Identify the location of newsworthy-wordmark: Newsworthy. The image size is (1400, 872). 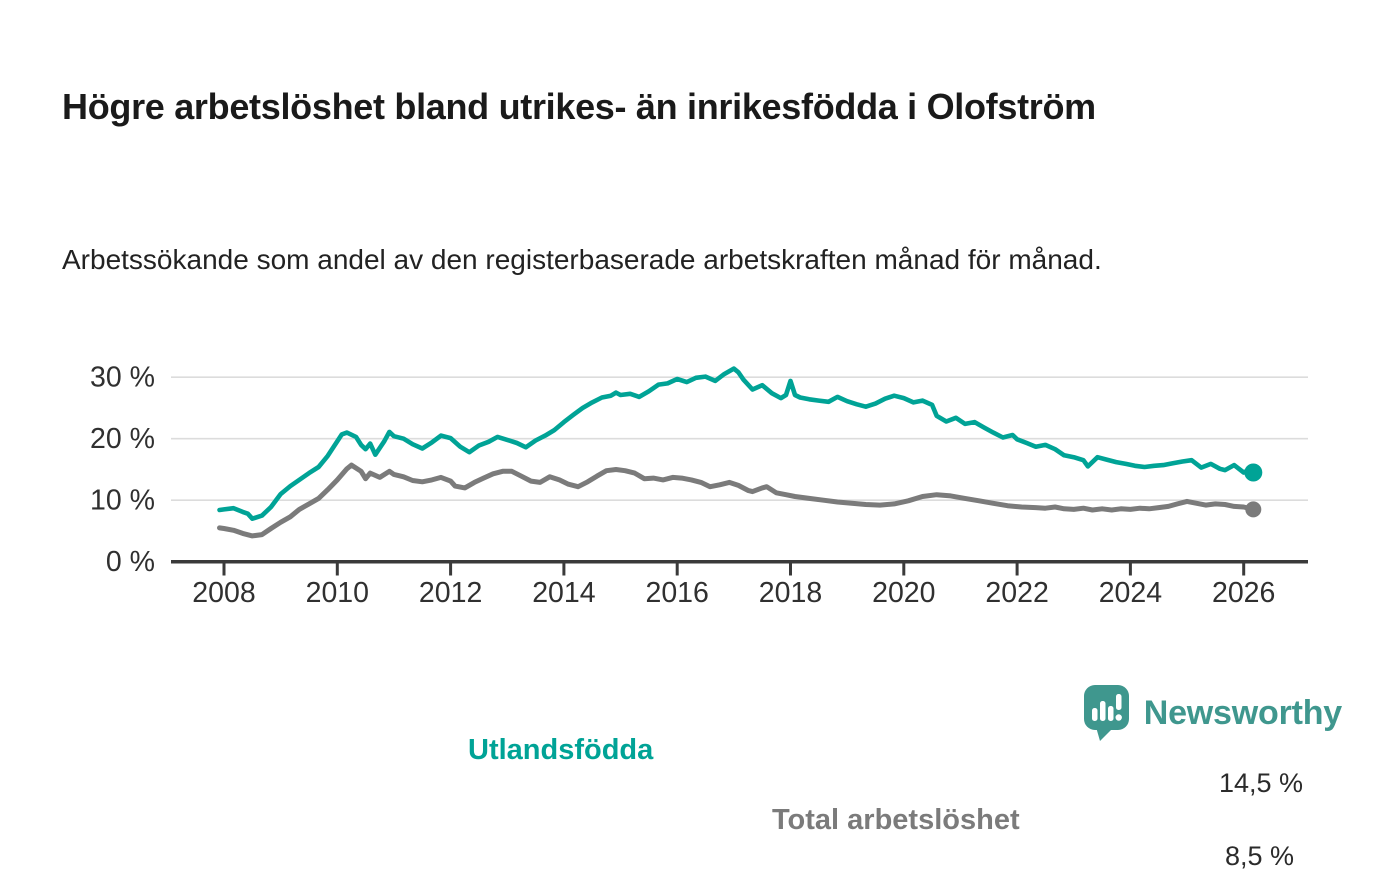
(1242, 712).